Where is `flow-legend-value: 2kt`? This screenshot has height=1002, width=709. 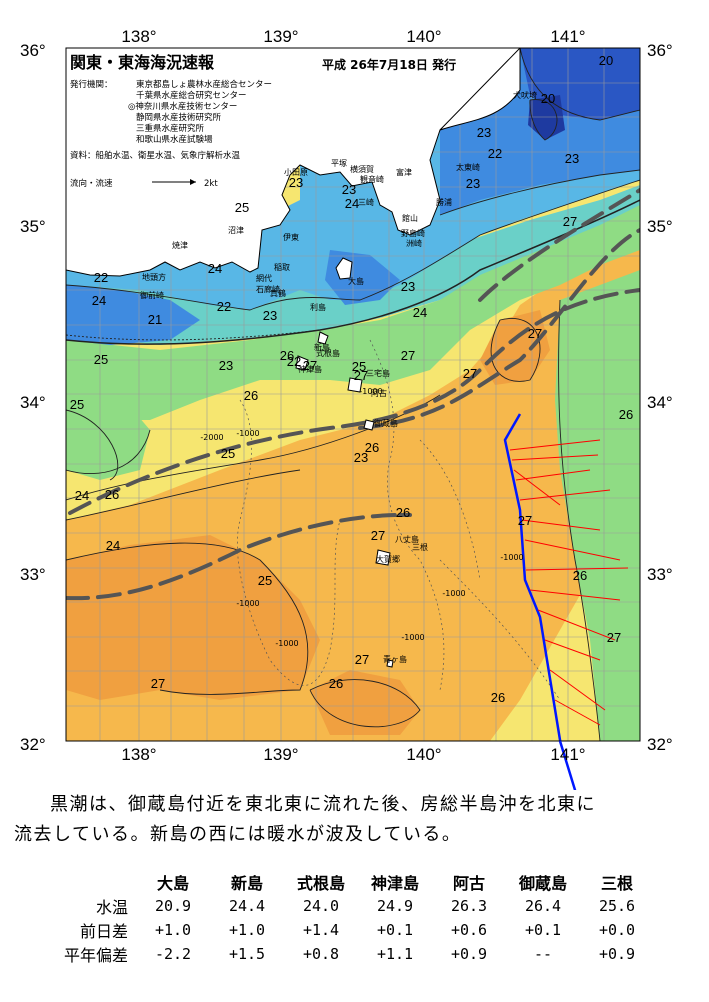 flow-legend-value: 2kt is located at coordinates (211, 184).